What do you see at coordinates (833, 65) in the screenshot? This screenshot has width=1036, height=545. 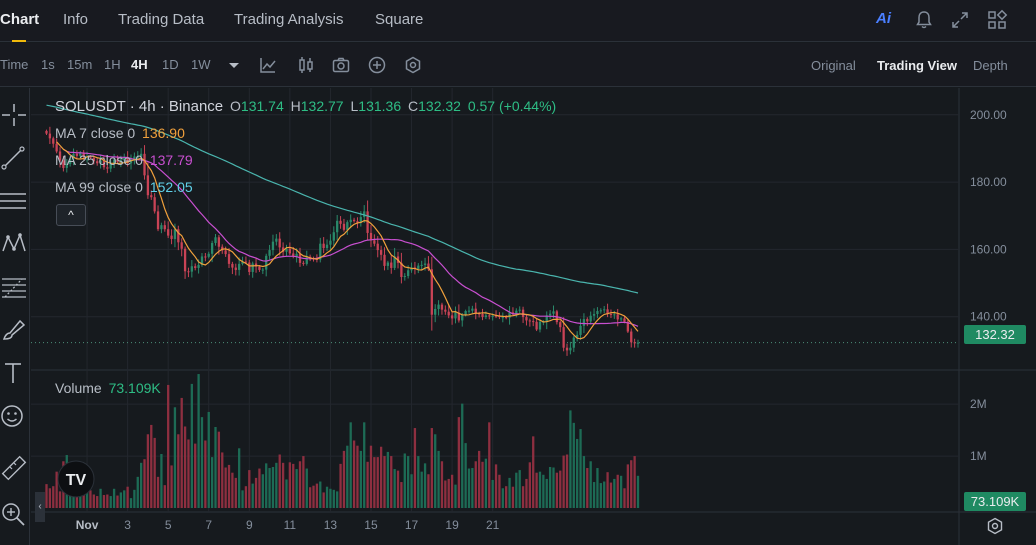 I see `view-original: Original` at bounding box center [833, 65].